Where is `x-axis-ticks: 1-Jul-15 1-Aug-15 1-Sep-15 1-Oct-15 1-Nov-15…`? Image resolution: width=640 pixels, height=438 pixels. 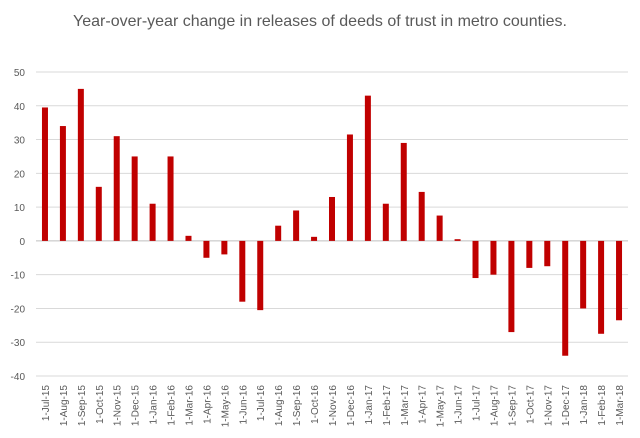
x-axis-ticks: 1-Jul-15 1-Aug-15 1-Sep-15 1-Oct-15 1-Nov-15… is located at coordinates (333, 406).